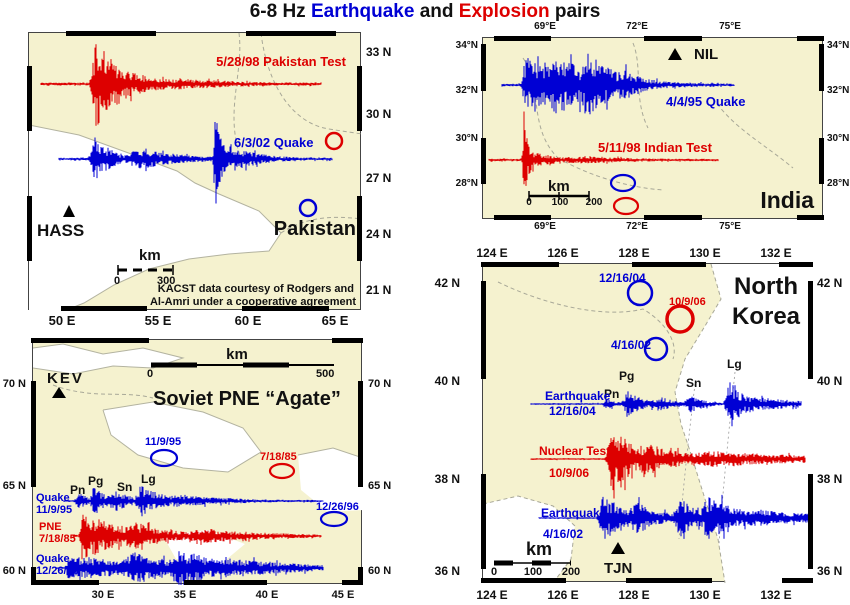 This screenshot has width=850, height=605. What do you see at coordinates (96, 481) in the screenshot?
I see `phase-label-pg: Pg` at bounding box center [96, 481].